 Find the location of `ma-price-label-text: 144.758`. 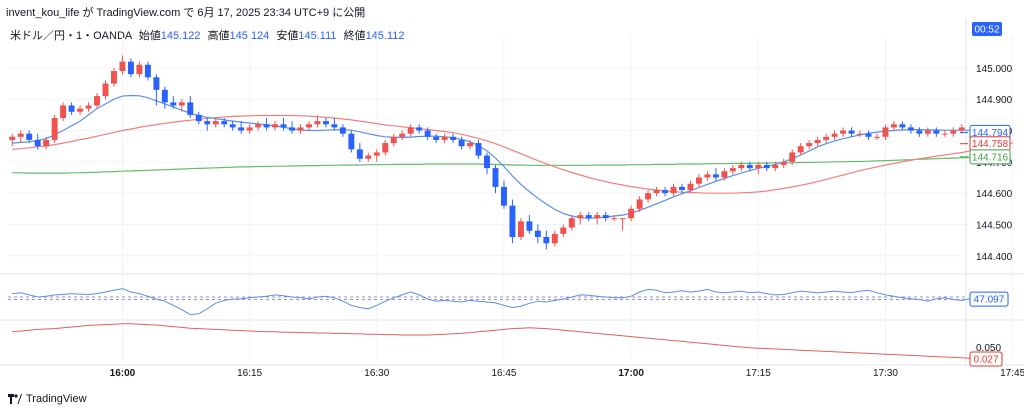

ma-price-label-text: 144.758 is located at coordinates (990, 144).